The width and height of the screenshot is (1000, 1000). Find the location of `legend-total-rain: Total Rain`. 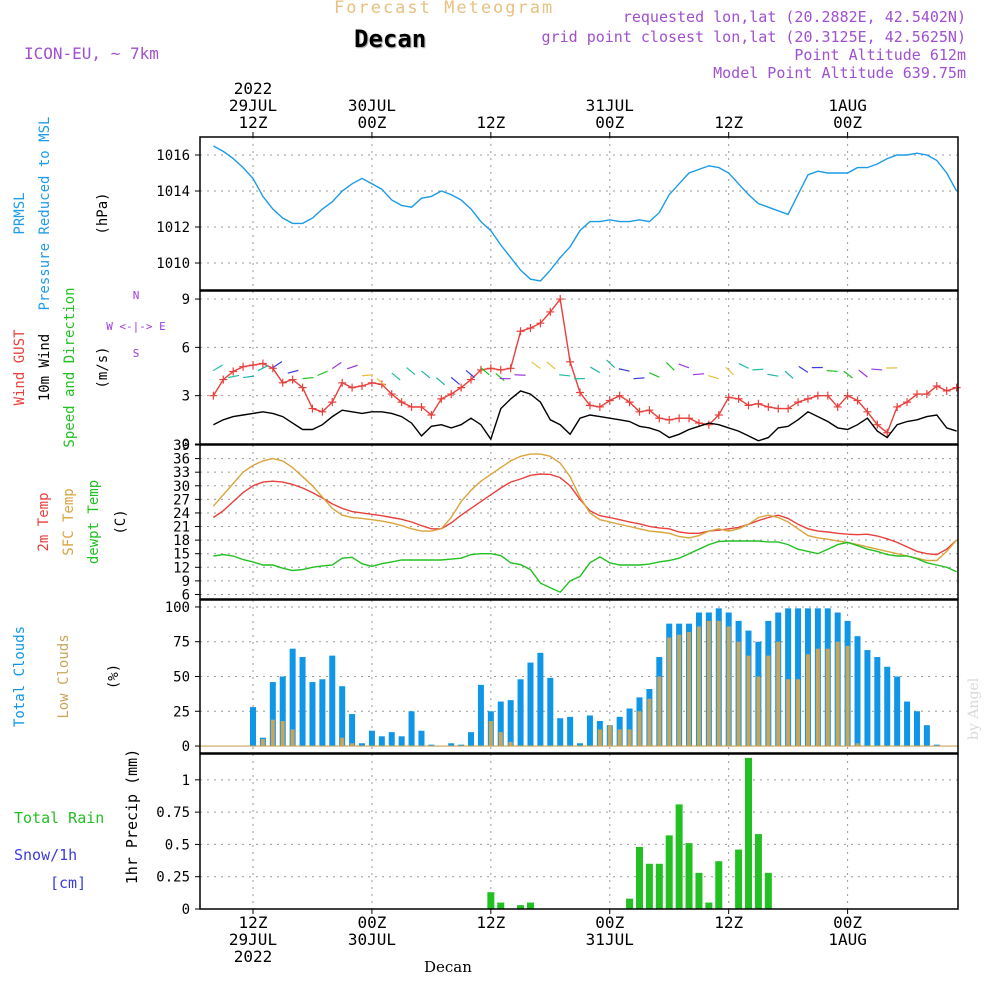

legend-total-rain: Total Rain is located at coordinates (59, 818).